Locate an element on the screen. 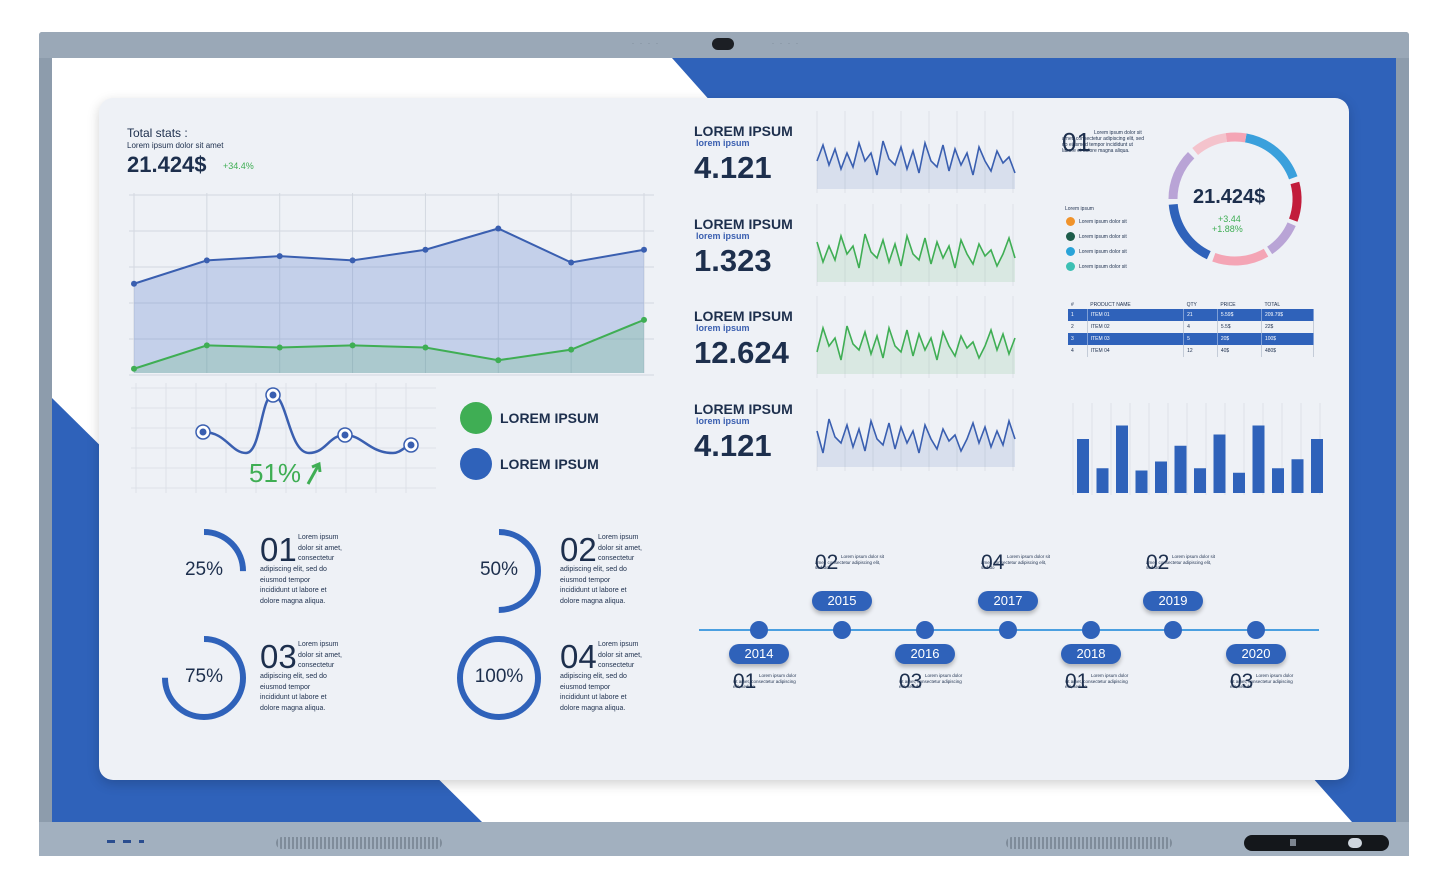 This screenshot has height=889, width=1440. table-cell: 21 is located at coordinates (1200, 315).